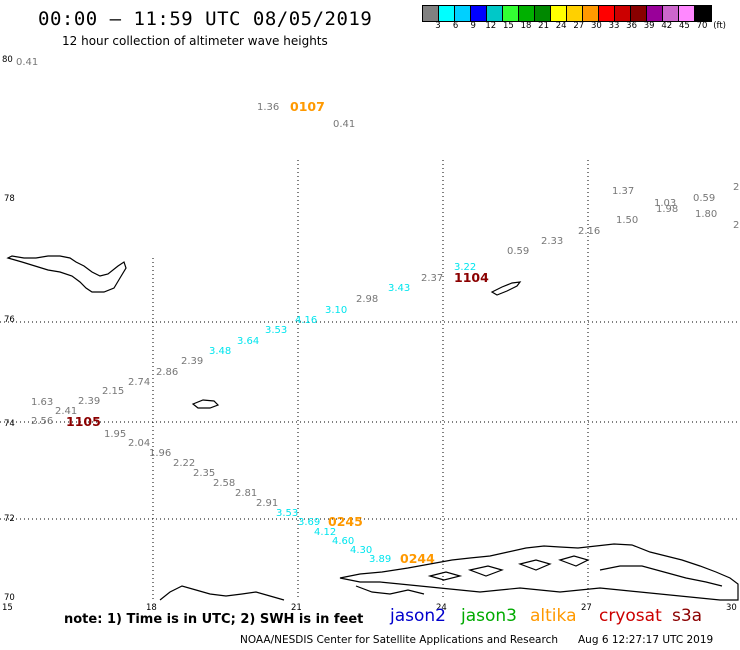 This screenshot has width=740, height=650. Describe the element at coordinates (438, 26) in the screenshot. I see `colorbar-label: 3` at that location.